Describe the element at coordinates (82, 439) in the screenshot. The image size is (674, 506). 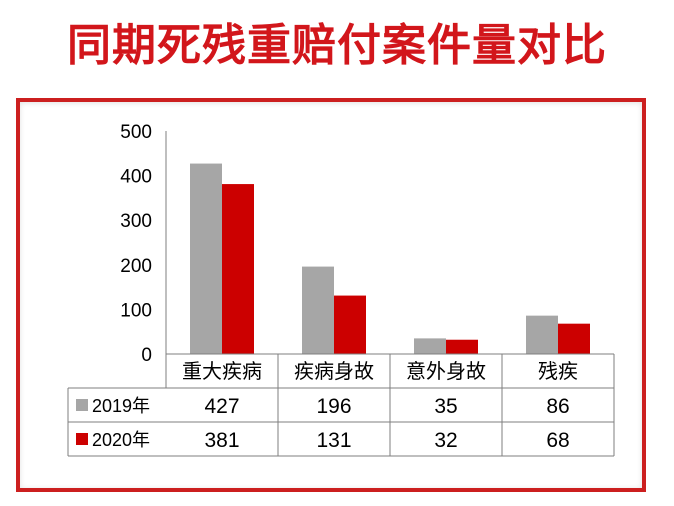
I see `legend-key-2020` at that location.